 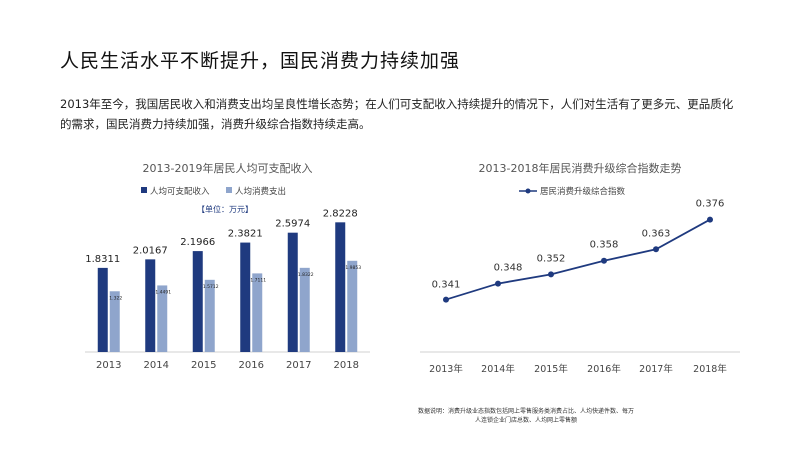 I want to click on line-value-label: 0.341, so click(x=446, y=285).